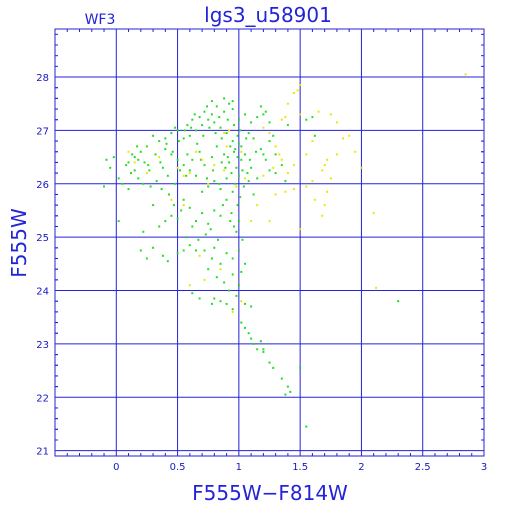  What do you see at coordinates (300, 467) in the screenshot?
I see `x-tick-label: 1.5` at bounding box center [300, 467].